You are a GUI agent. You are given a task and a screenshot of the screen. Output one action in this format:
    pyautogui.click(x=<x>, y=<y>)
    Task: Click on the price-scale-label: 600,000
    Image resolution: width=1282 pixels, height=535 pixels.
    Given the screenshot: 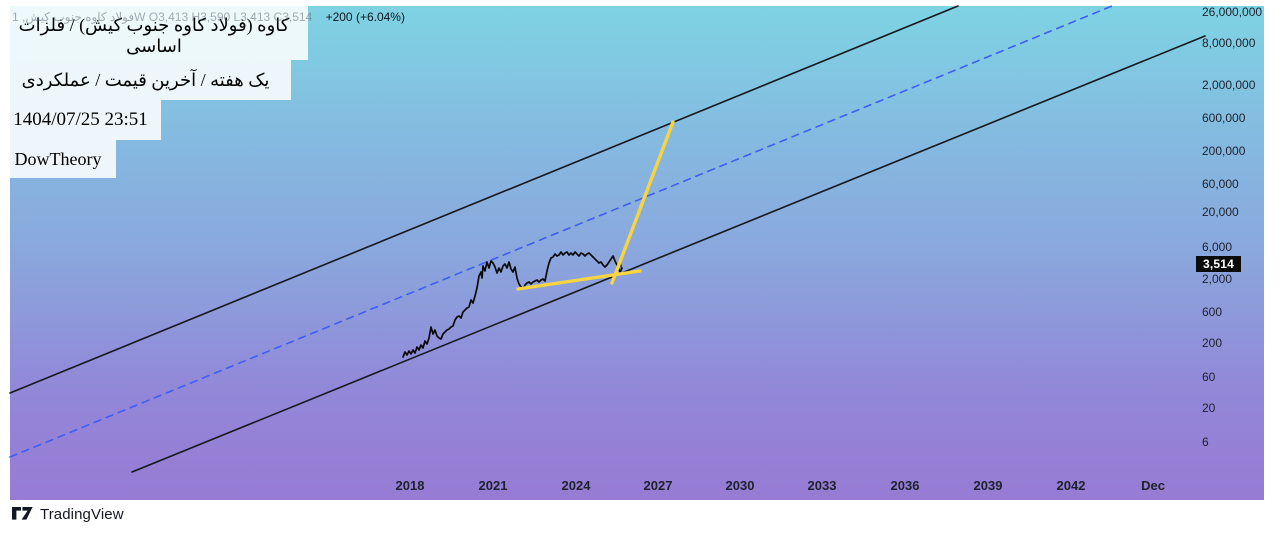 What is the action you would take?
    pyautogui.click(x=1224, y=118)
    